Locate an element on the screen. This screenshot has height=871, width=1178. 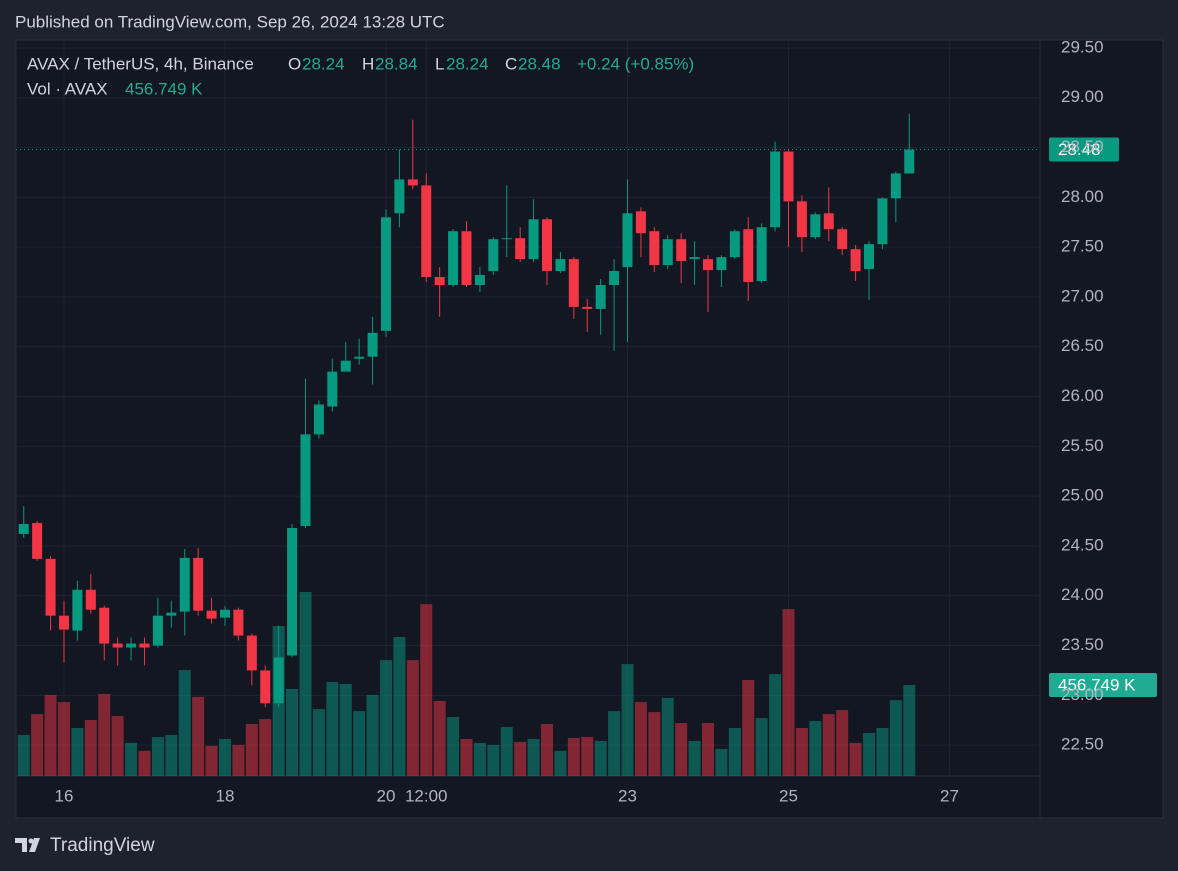
volume-legend-value: 456.749 K is located at coordinates (164, 88).